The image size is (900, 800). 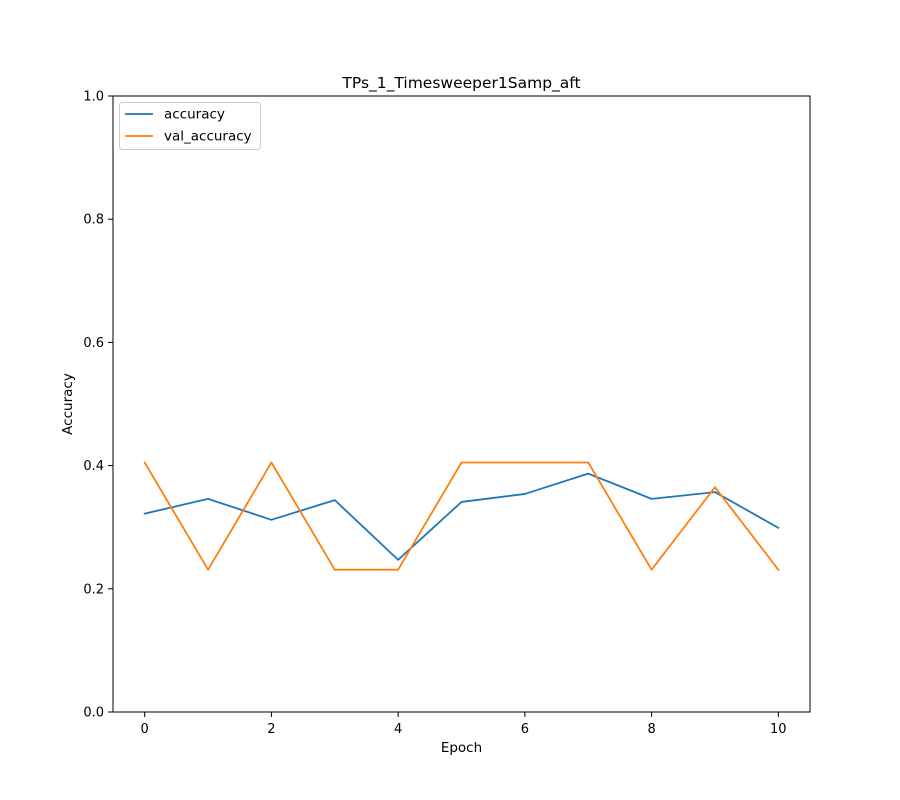 What do you see at coordinates (93, 97) in the screenshot?
I see `y-tick-label: 1.0` at bounding box center [93, 97].